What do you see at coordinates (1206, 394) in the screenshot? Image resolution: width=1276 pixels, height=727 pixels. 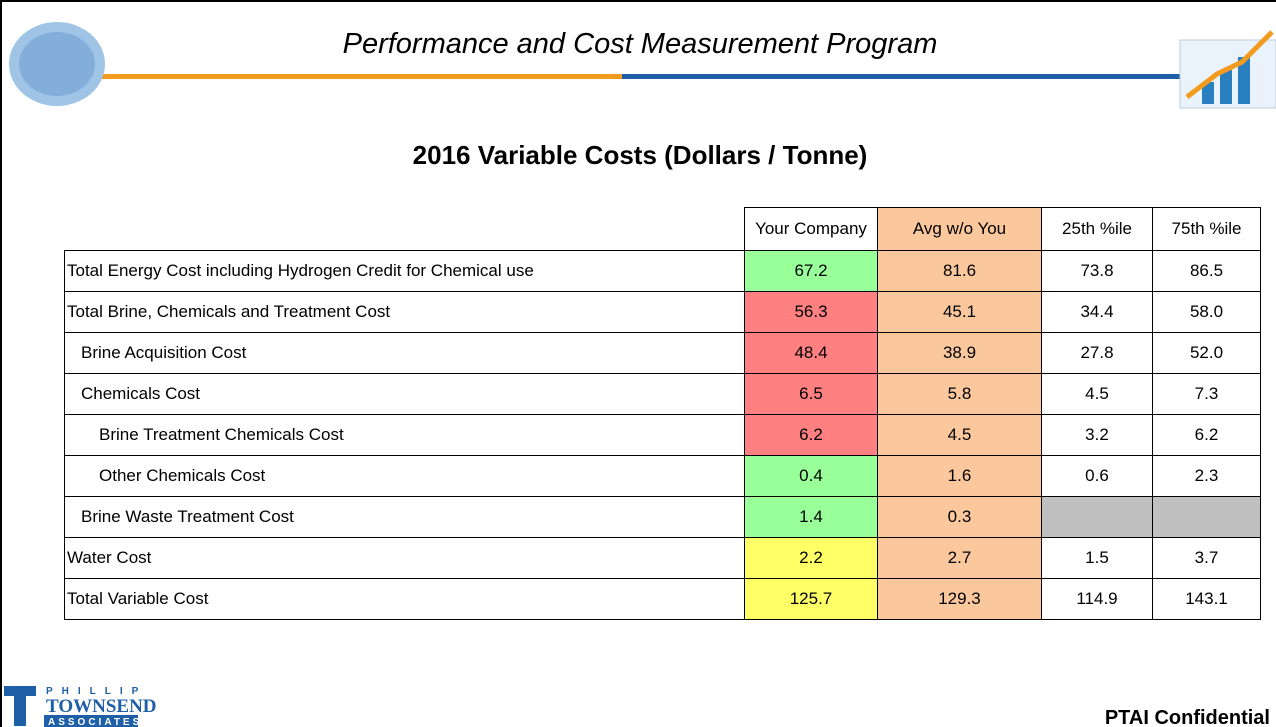 I see `value-cell: 7.3` at bounding box center [1206, 394].